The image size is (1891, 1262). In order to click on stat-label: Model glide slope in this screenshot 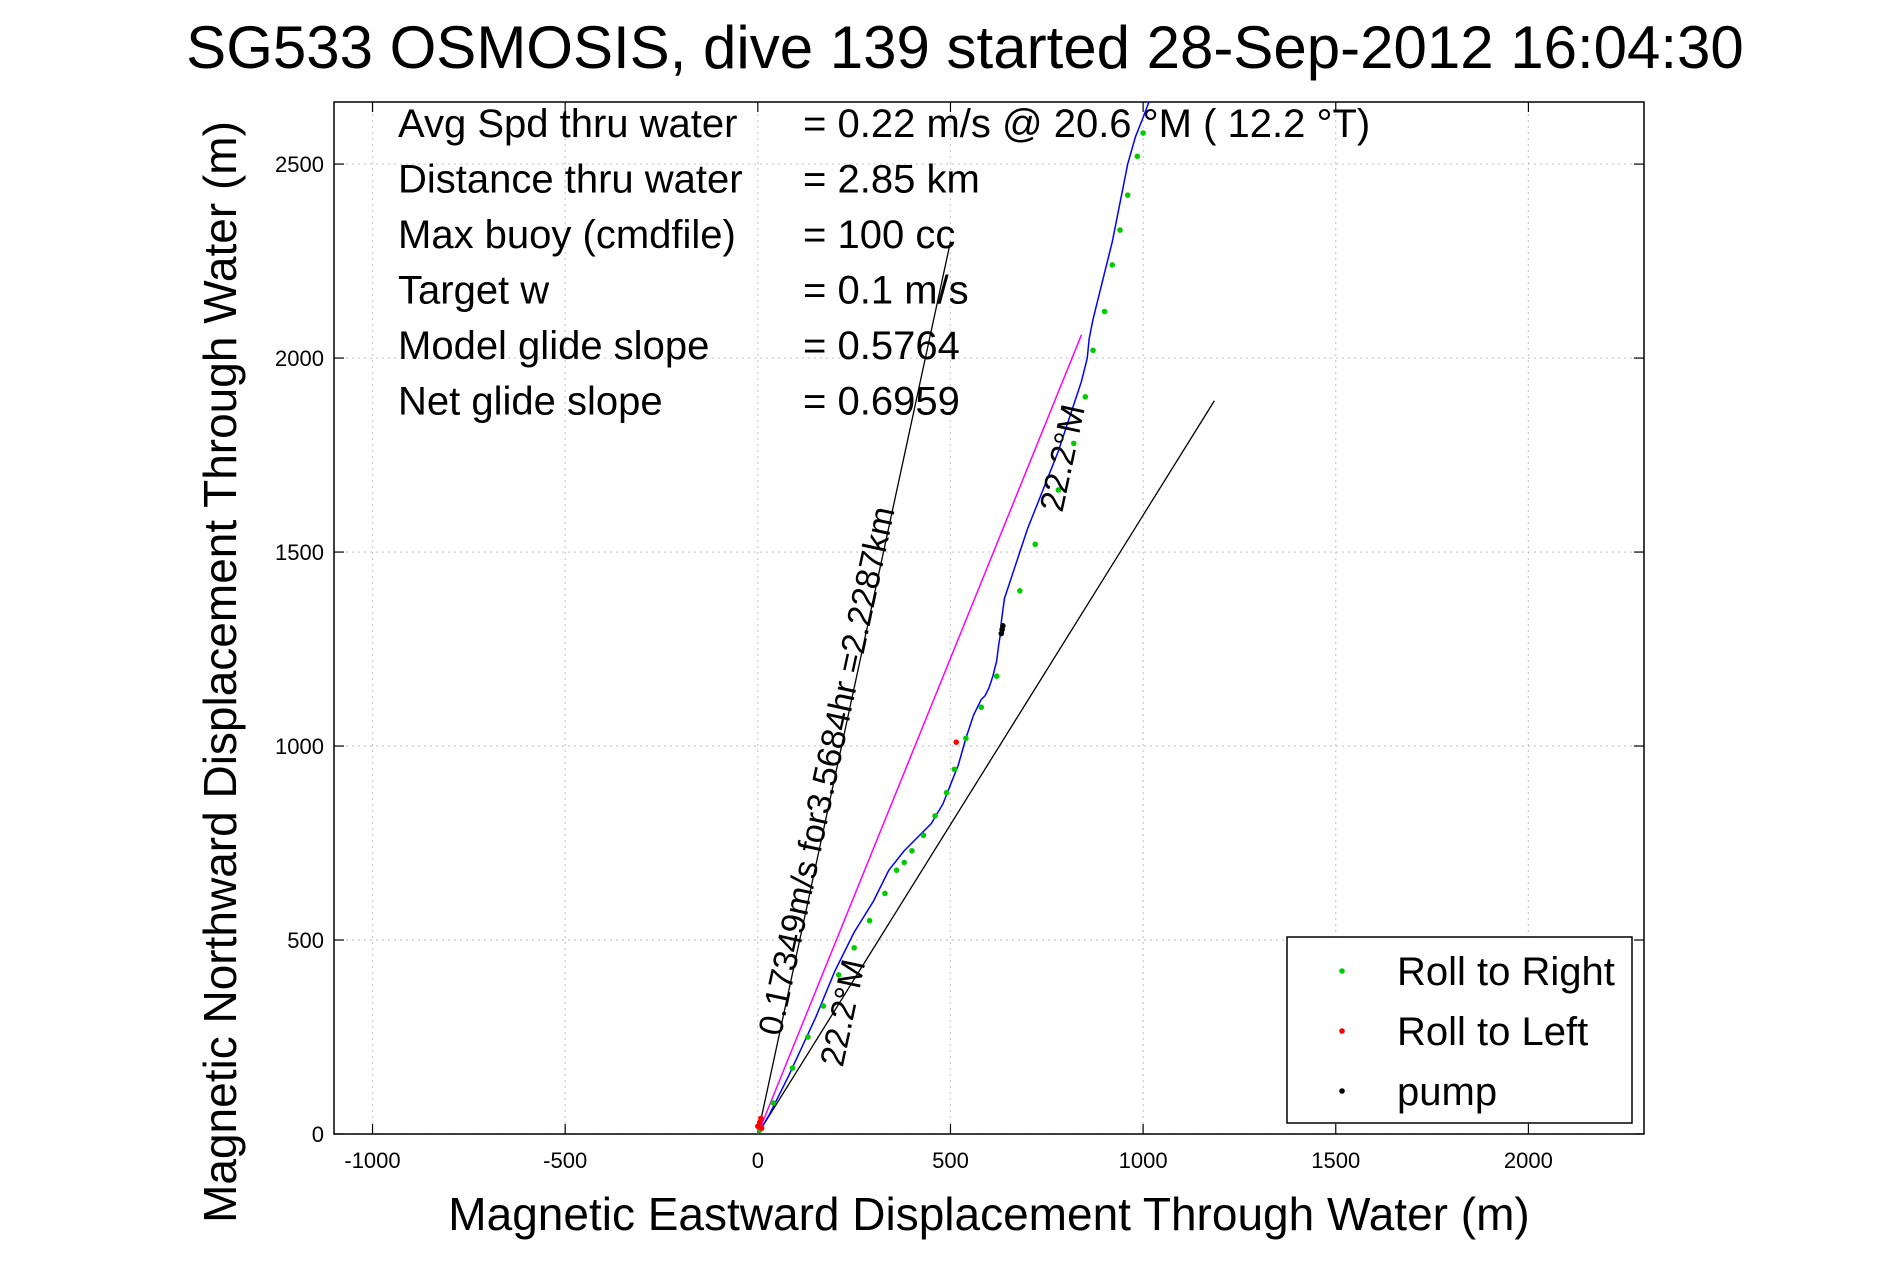, I will do `click(553, 346)`.